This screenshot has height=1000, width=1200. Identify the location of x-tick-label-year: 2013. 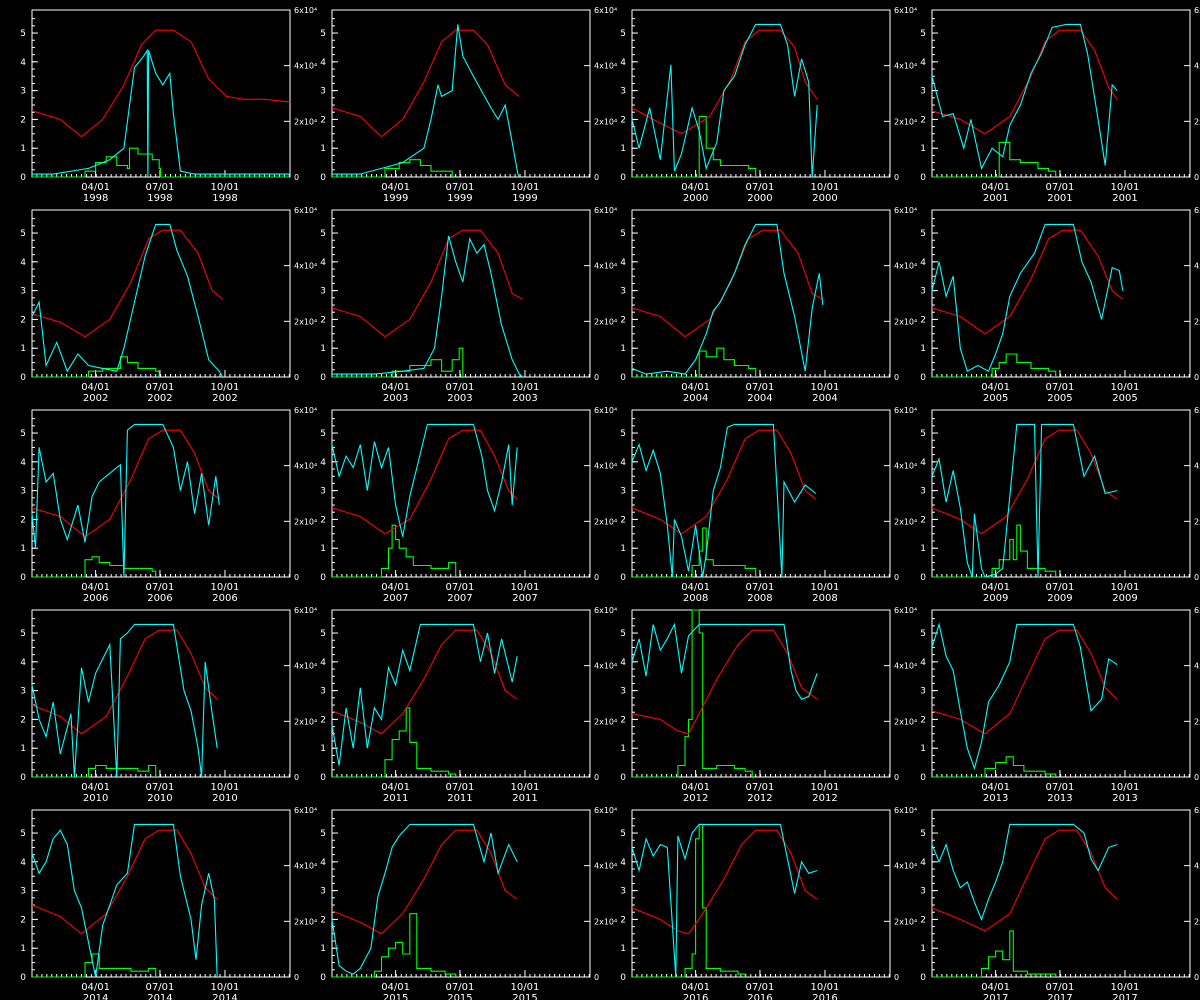
(1059, 798).